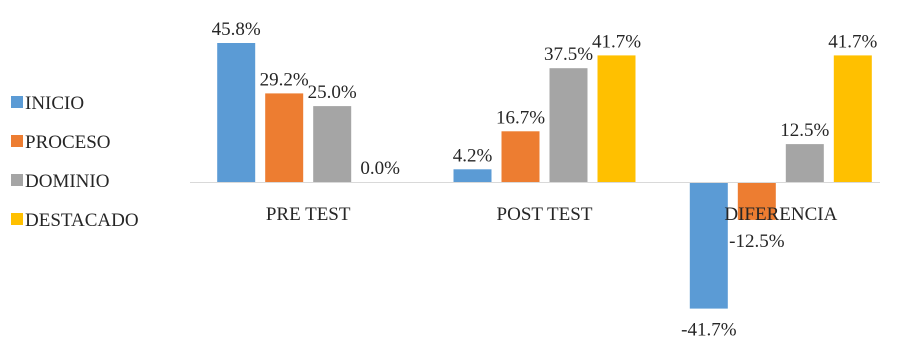  Describe the element at coordinates (54, 103) in the screenshot. I see `legend-label-inicio: INICIO` at that location.